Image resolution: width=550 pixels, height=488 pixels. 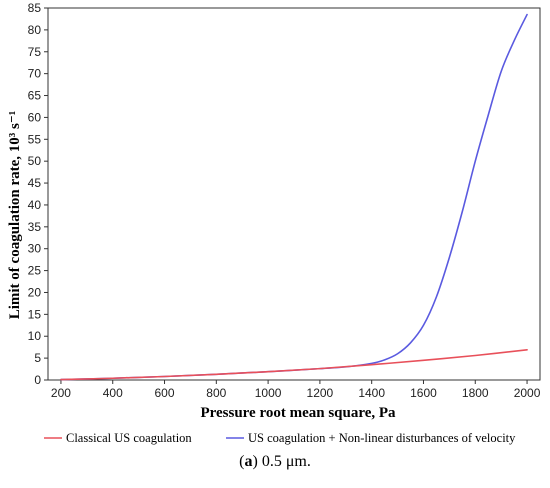 I want to click on series-line-classical, so click(x=294, y=365).